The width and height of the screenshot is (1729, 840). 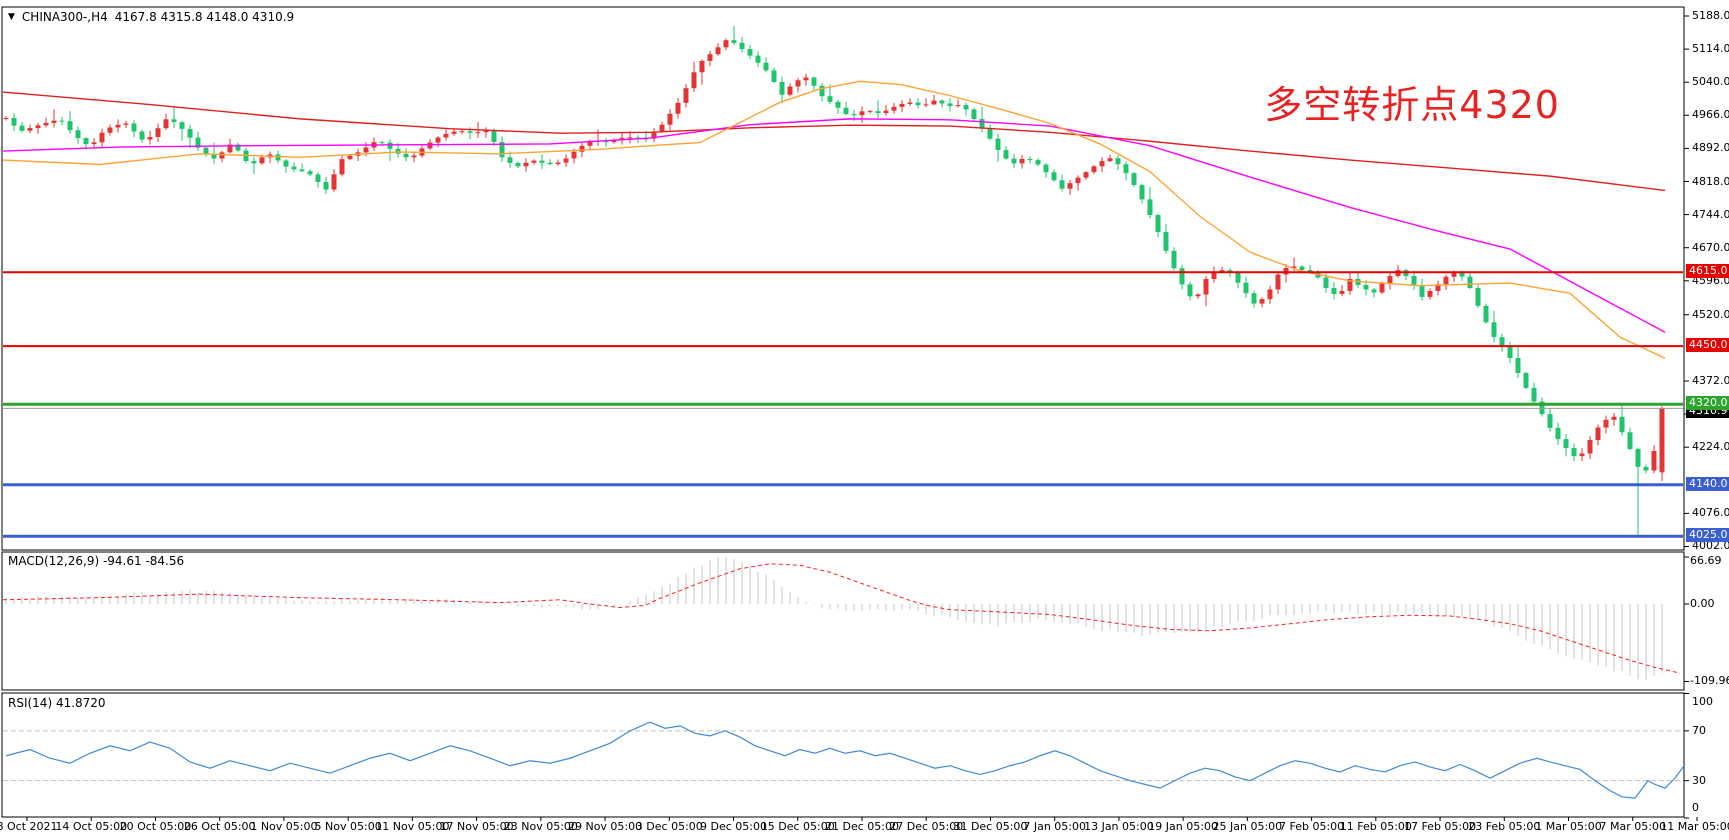 I want to click on price-level-badge-4140.0: 4140.0, so click(x=1707, y=483).